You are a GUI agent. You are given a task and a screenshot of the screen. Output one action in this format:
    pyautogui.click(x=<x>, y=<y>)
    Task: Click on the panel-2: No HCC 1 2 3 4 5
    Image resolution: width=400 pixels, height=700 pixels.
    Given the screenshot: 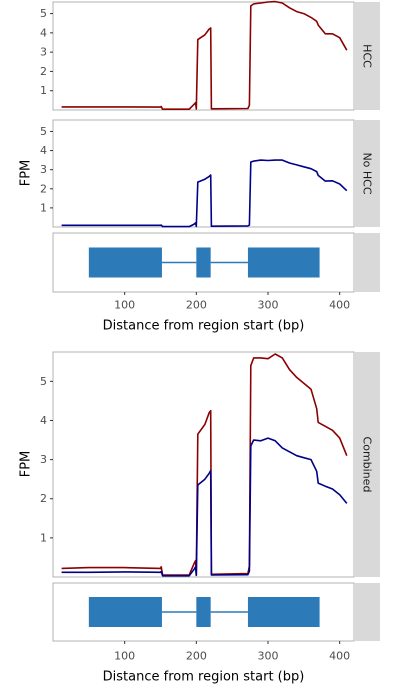 What is the action you would take?
    pyautogui.click(x=210, y=173)
    